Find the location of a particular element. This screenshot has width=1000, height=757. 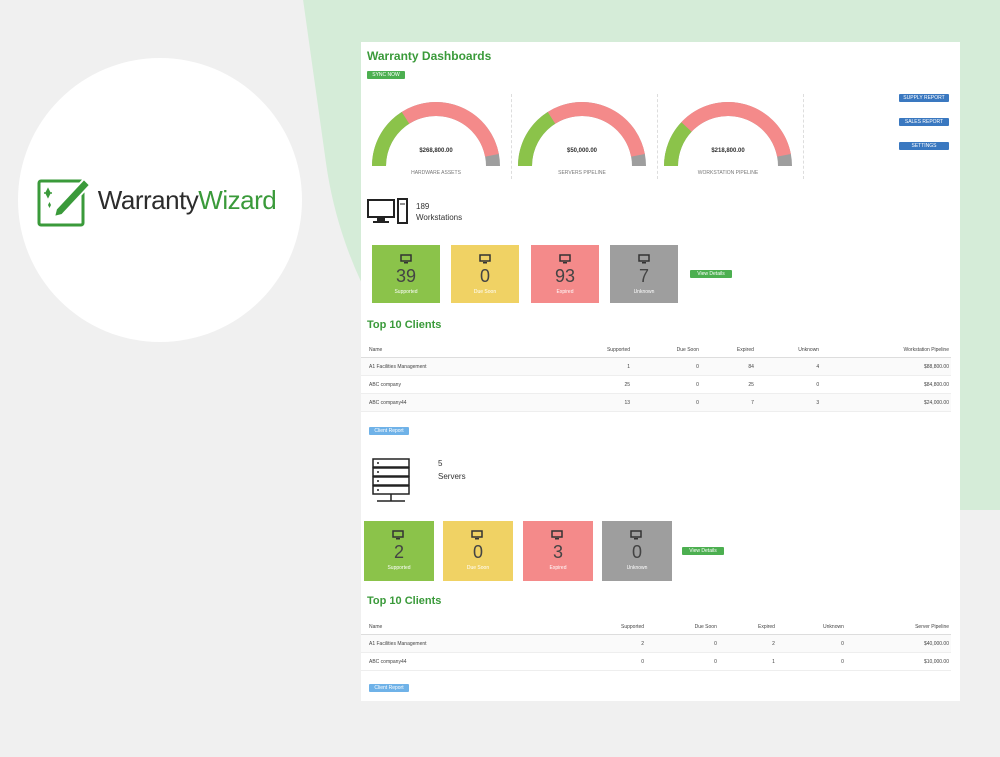

gauge-servers-pipeline: $50,000.00 SERVERS PIPELINE is located at coordinates (582, 140).